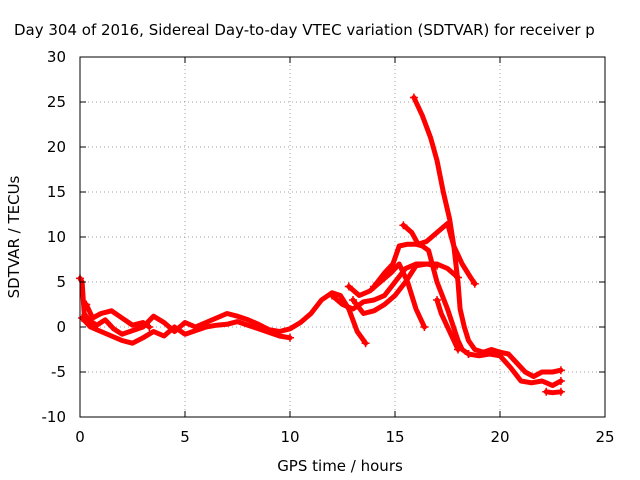 The height and width of the screenshot is (480, 640). What do you see at coordinates (604, 437) in the screenshot?
I see `x-tick-label: 25` at bounding box center [604, 437].